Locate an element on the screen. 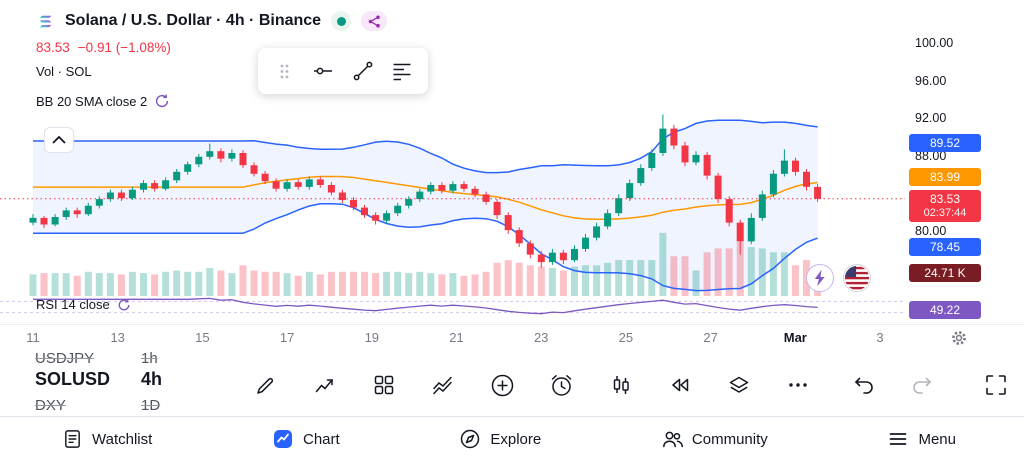 The height and width of the screenshot is (461, 1024). nav-community: Community is located at coordinates (714, 439).